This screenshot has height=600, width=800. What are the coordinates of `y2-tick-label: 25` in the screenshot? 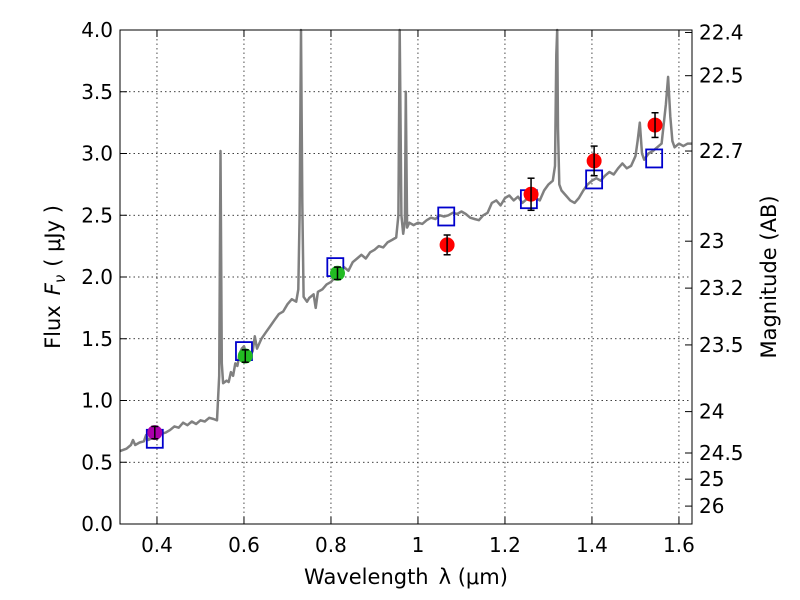 It's located at (711, 479).